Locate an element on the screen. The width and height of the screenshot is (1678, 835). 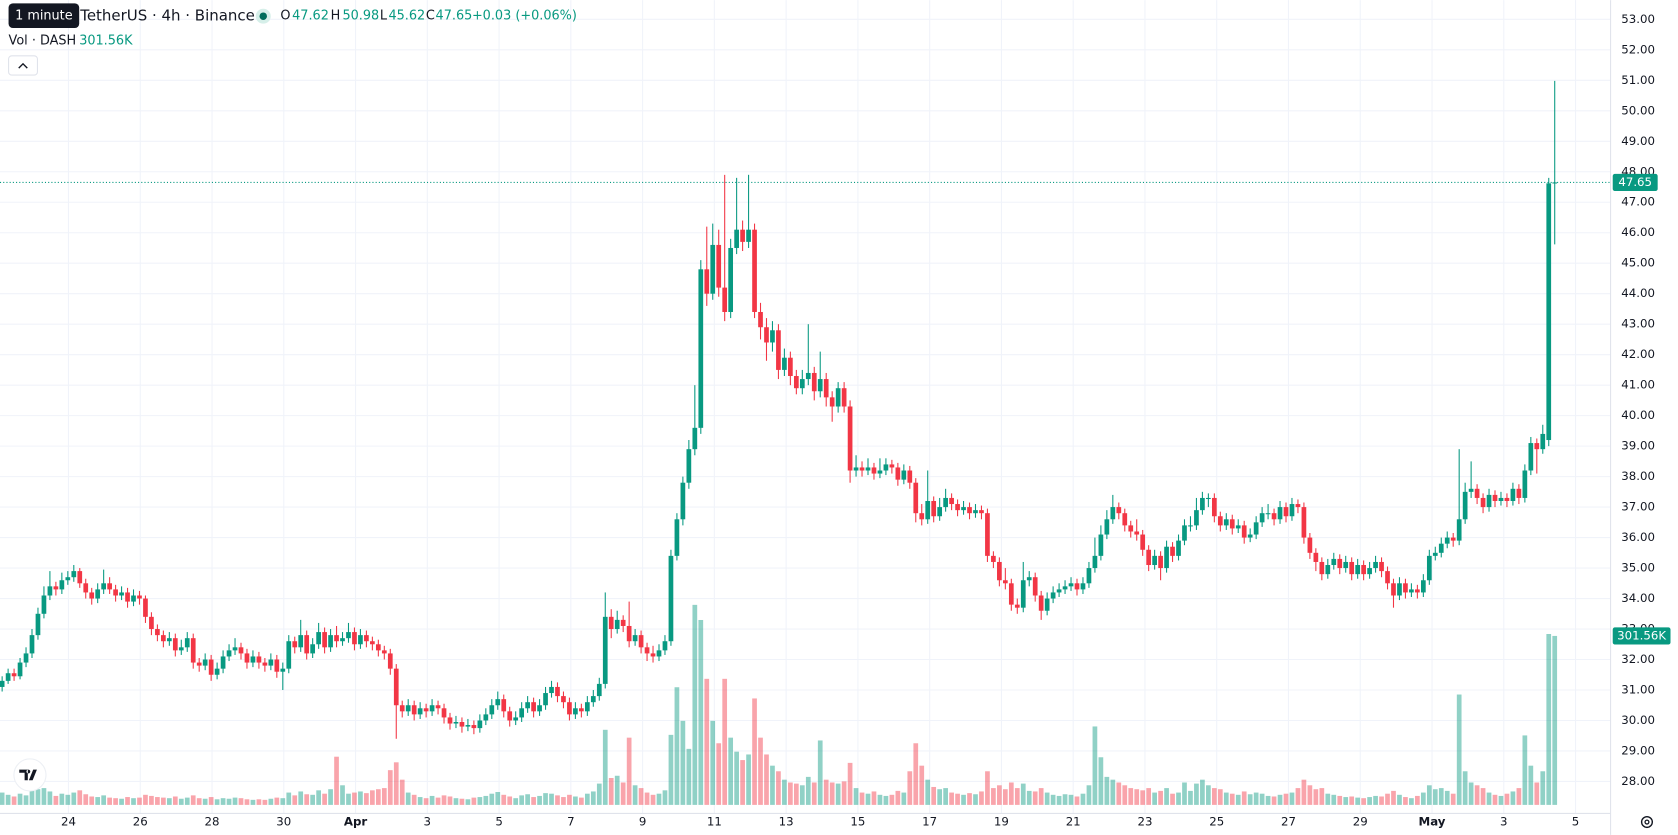
y-tick-label: 37.00 is located at coordinates (1638, 507).